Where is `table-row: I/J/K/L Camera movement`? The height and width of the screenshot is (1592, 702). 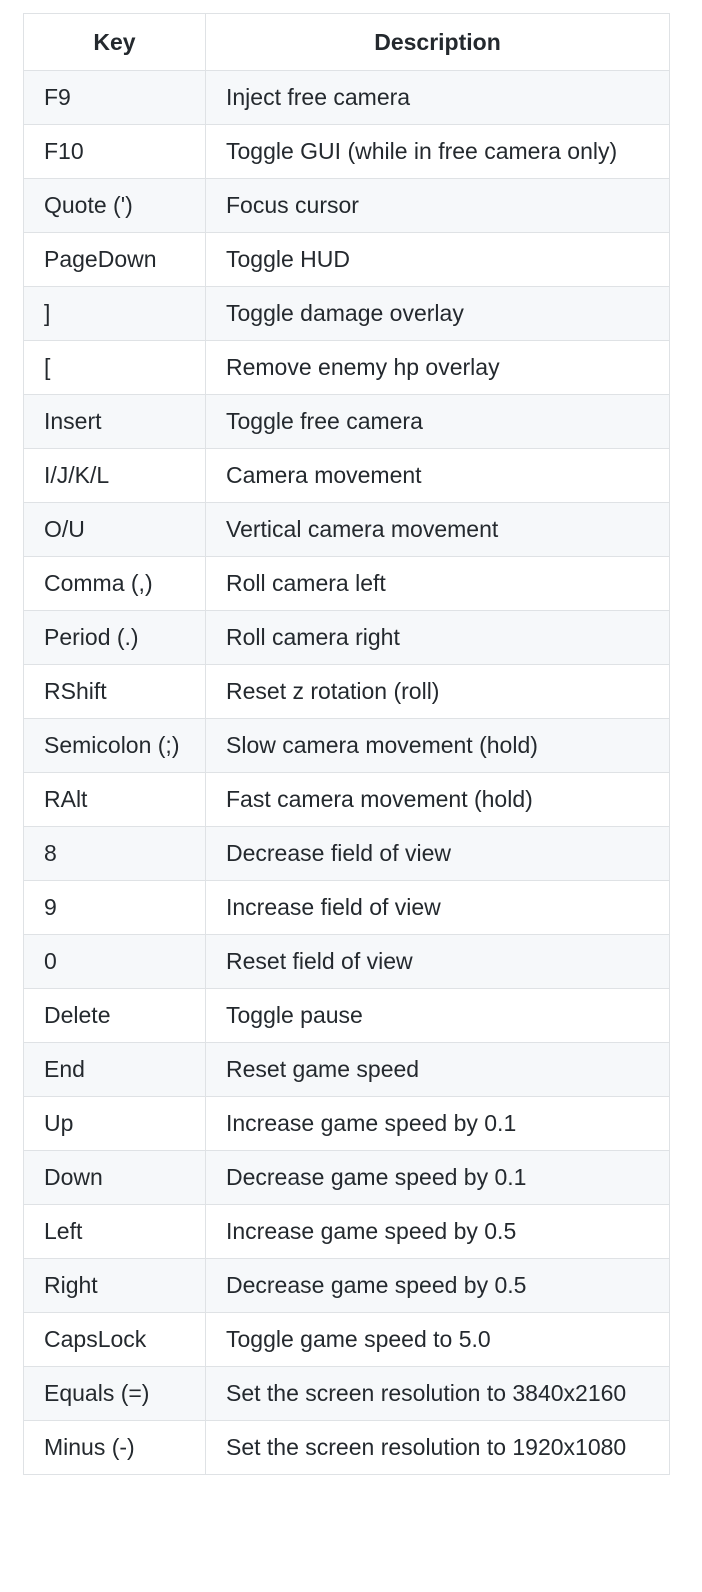
table-row: I/J/K/L Camera movement is located at coordinates (346, 475).